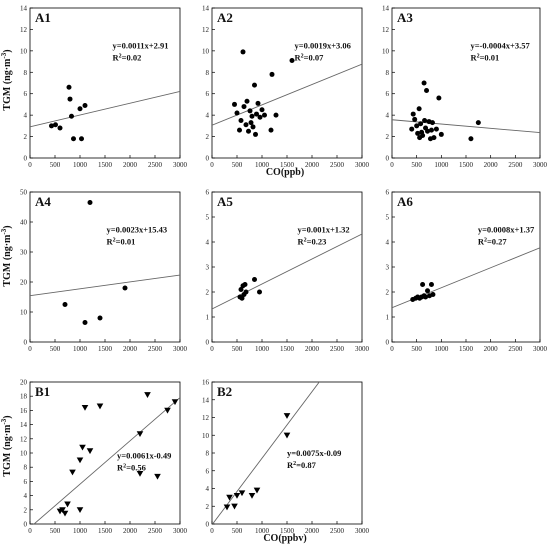 This screenshot has width=550, height=547. Describe the element at coordinates (500, 46) in the screenshot. I see `regression-equation: y=-0.0004x+3.57` at that location.